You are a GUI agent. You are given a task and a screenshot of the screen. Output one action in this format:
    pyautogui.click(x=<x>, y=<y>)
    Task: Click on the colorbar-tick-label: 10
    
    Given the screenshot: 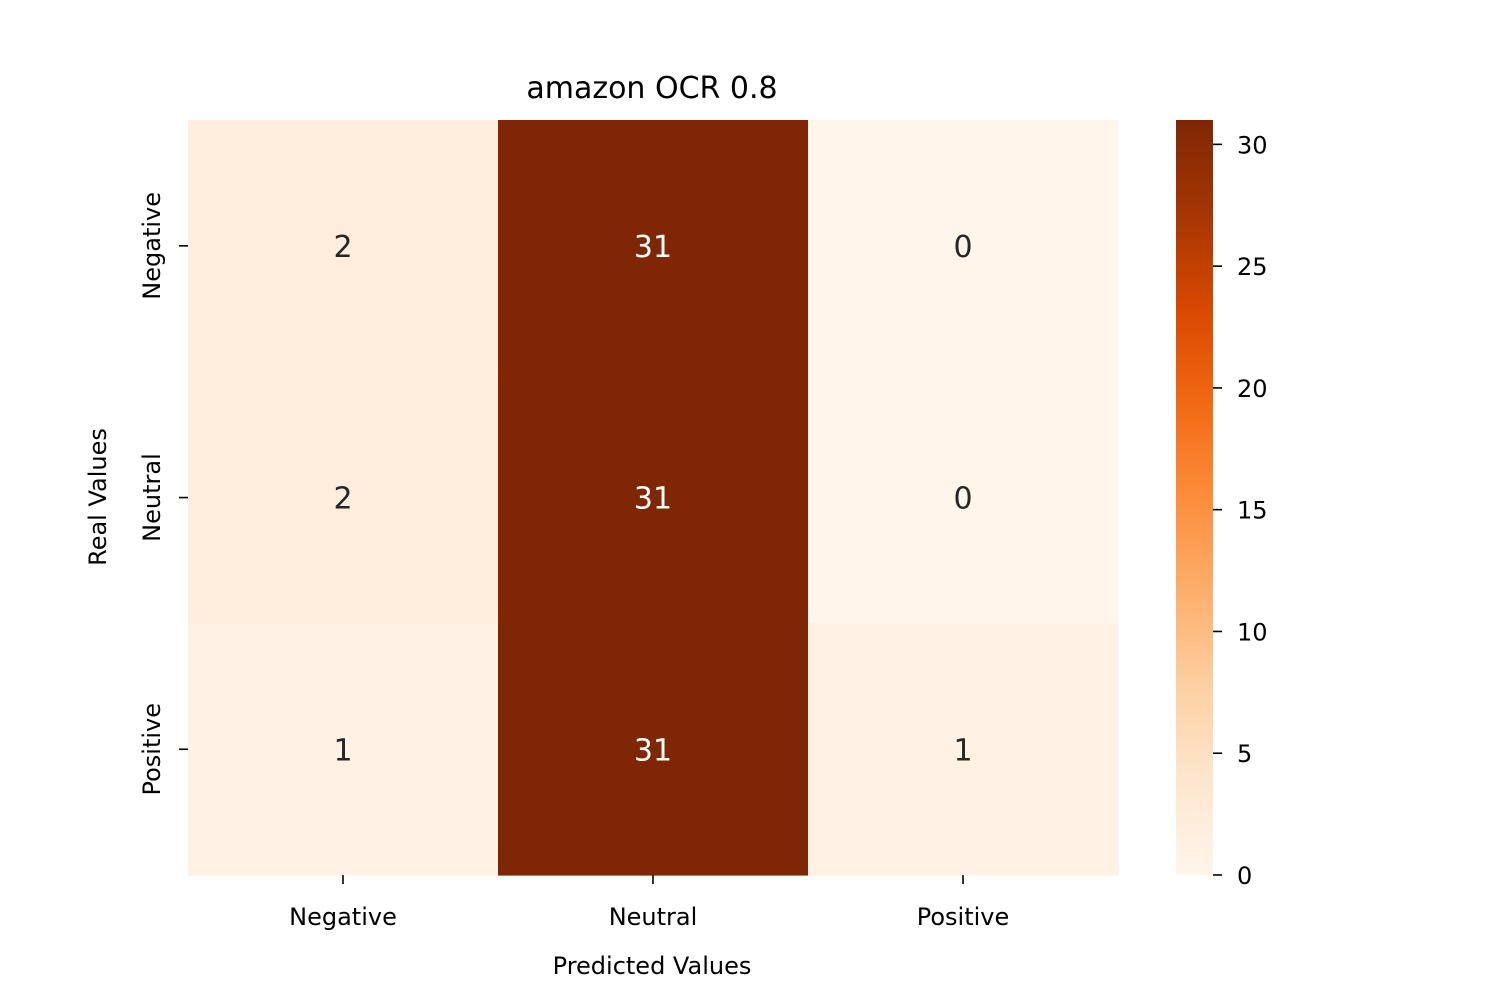 What is the action you would take?
    pyautogui.click(x=1252, y=632)
    